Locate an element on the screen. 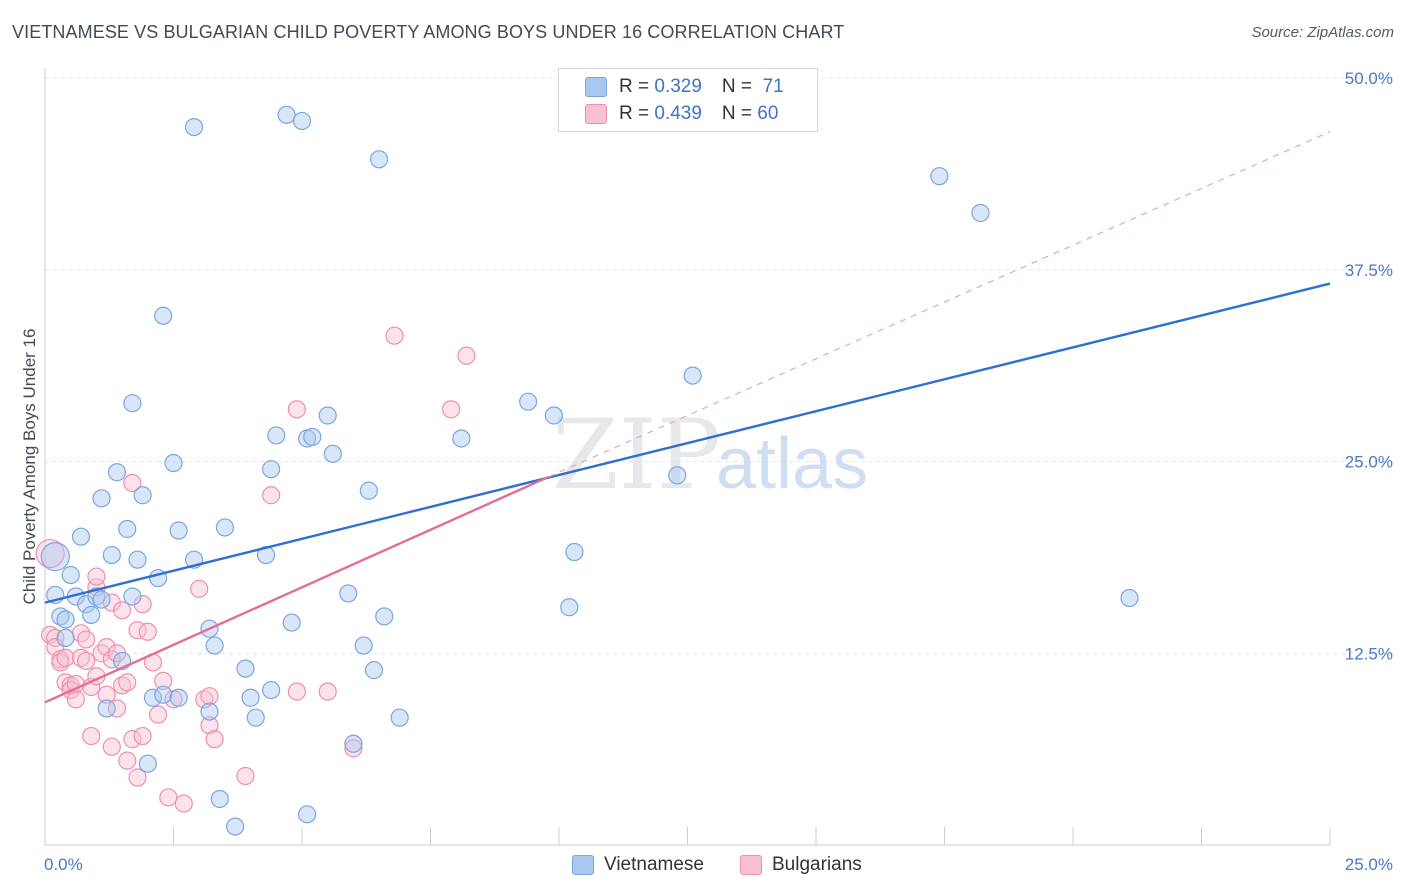  bottom-legend-swatch-vietnamese is located at coordinates (583, 865).